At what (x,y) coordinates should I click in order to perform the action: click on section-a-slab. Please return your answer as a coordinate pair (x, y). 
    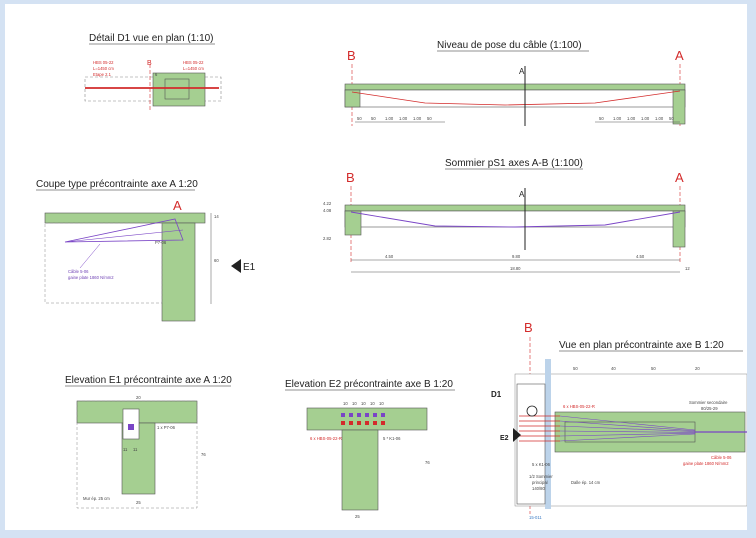
    Looking at the image, I should click on (125, 218).